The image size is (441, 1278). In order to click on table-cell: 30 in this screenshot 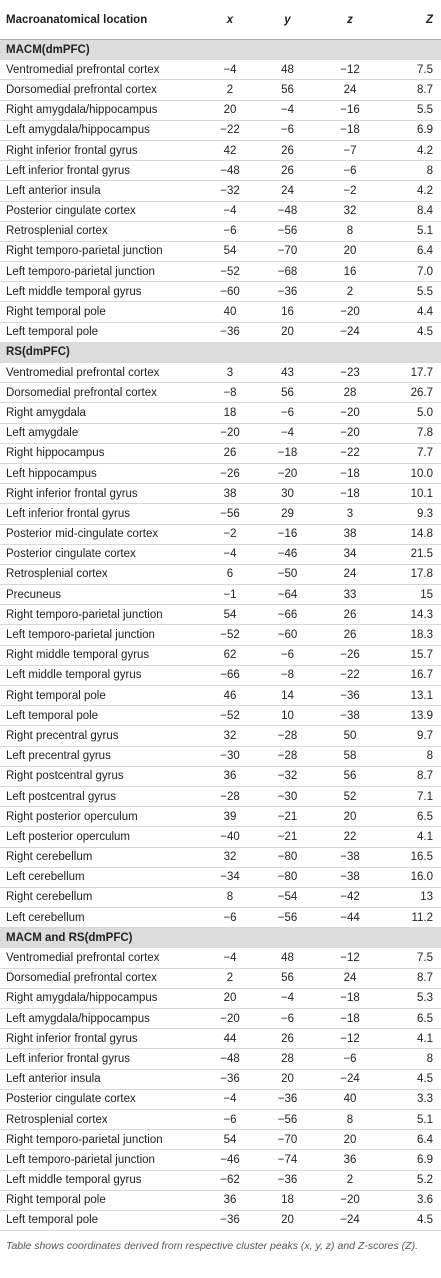, I will do `click(287, 493)`.